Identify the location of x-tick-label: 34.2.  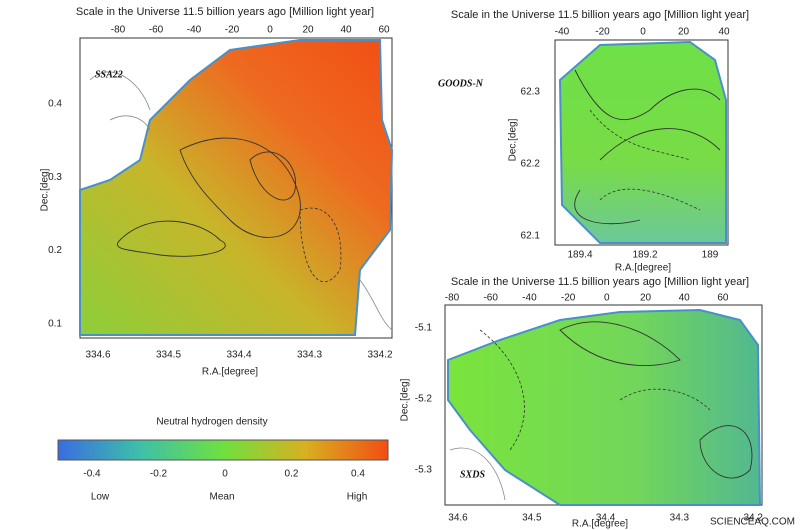
(753, 518).